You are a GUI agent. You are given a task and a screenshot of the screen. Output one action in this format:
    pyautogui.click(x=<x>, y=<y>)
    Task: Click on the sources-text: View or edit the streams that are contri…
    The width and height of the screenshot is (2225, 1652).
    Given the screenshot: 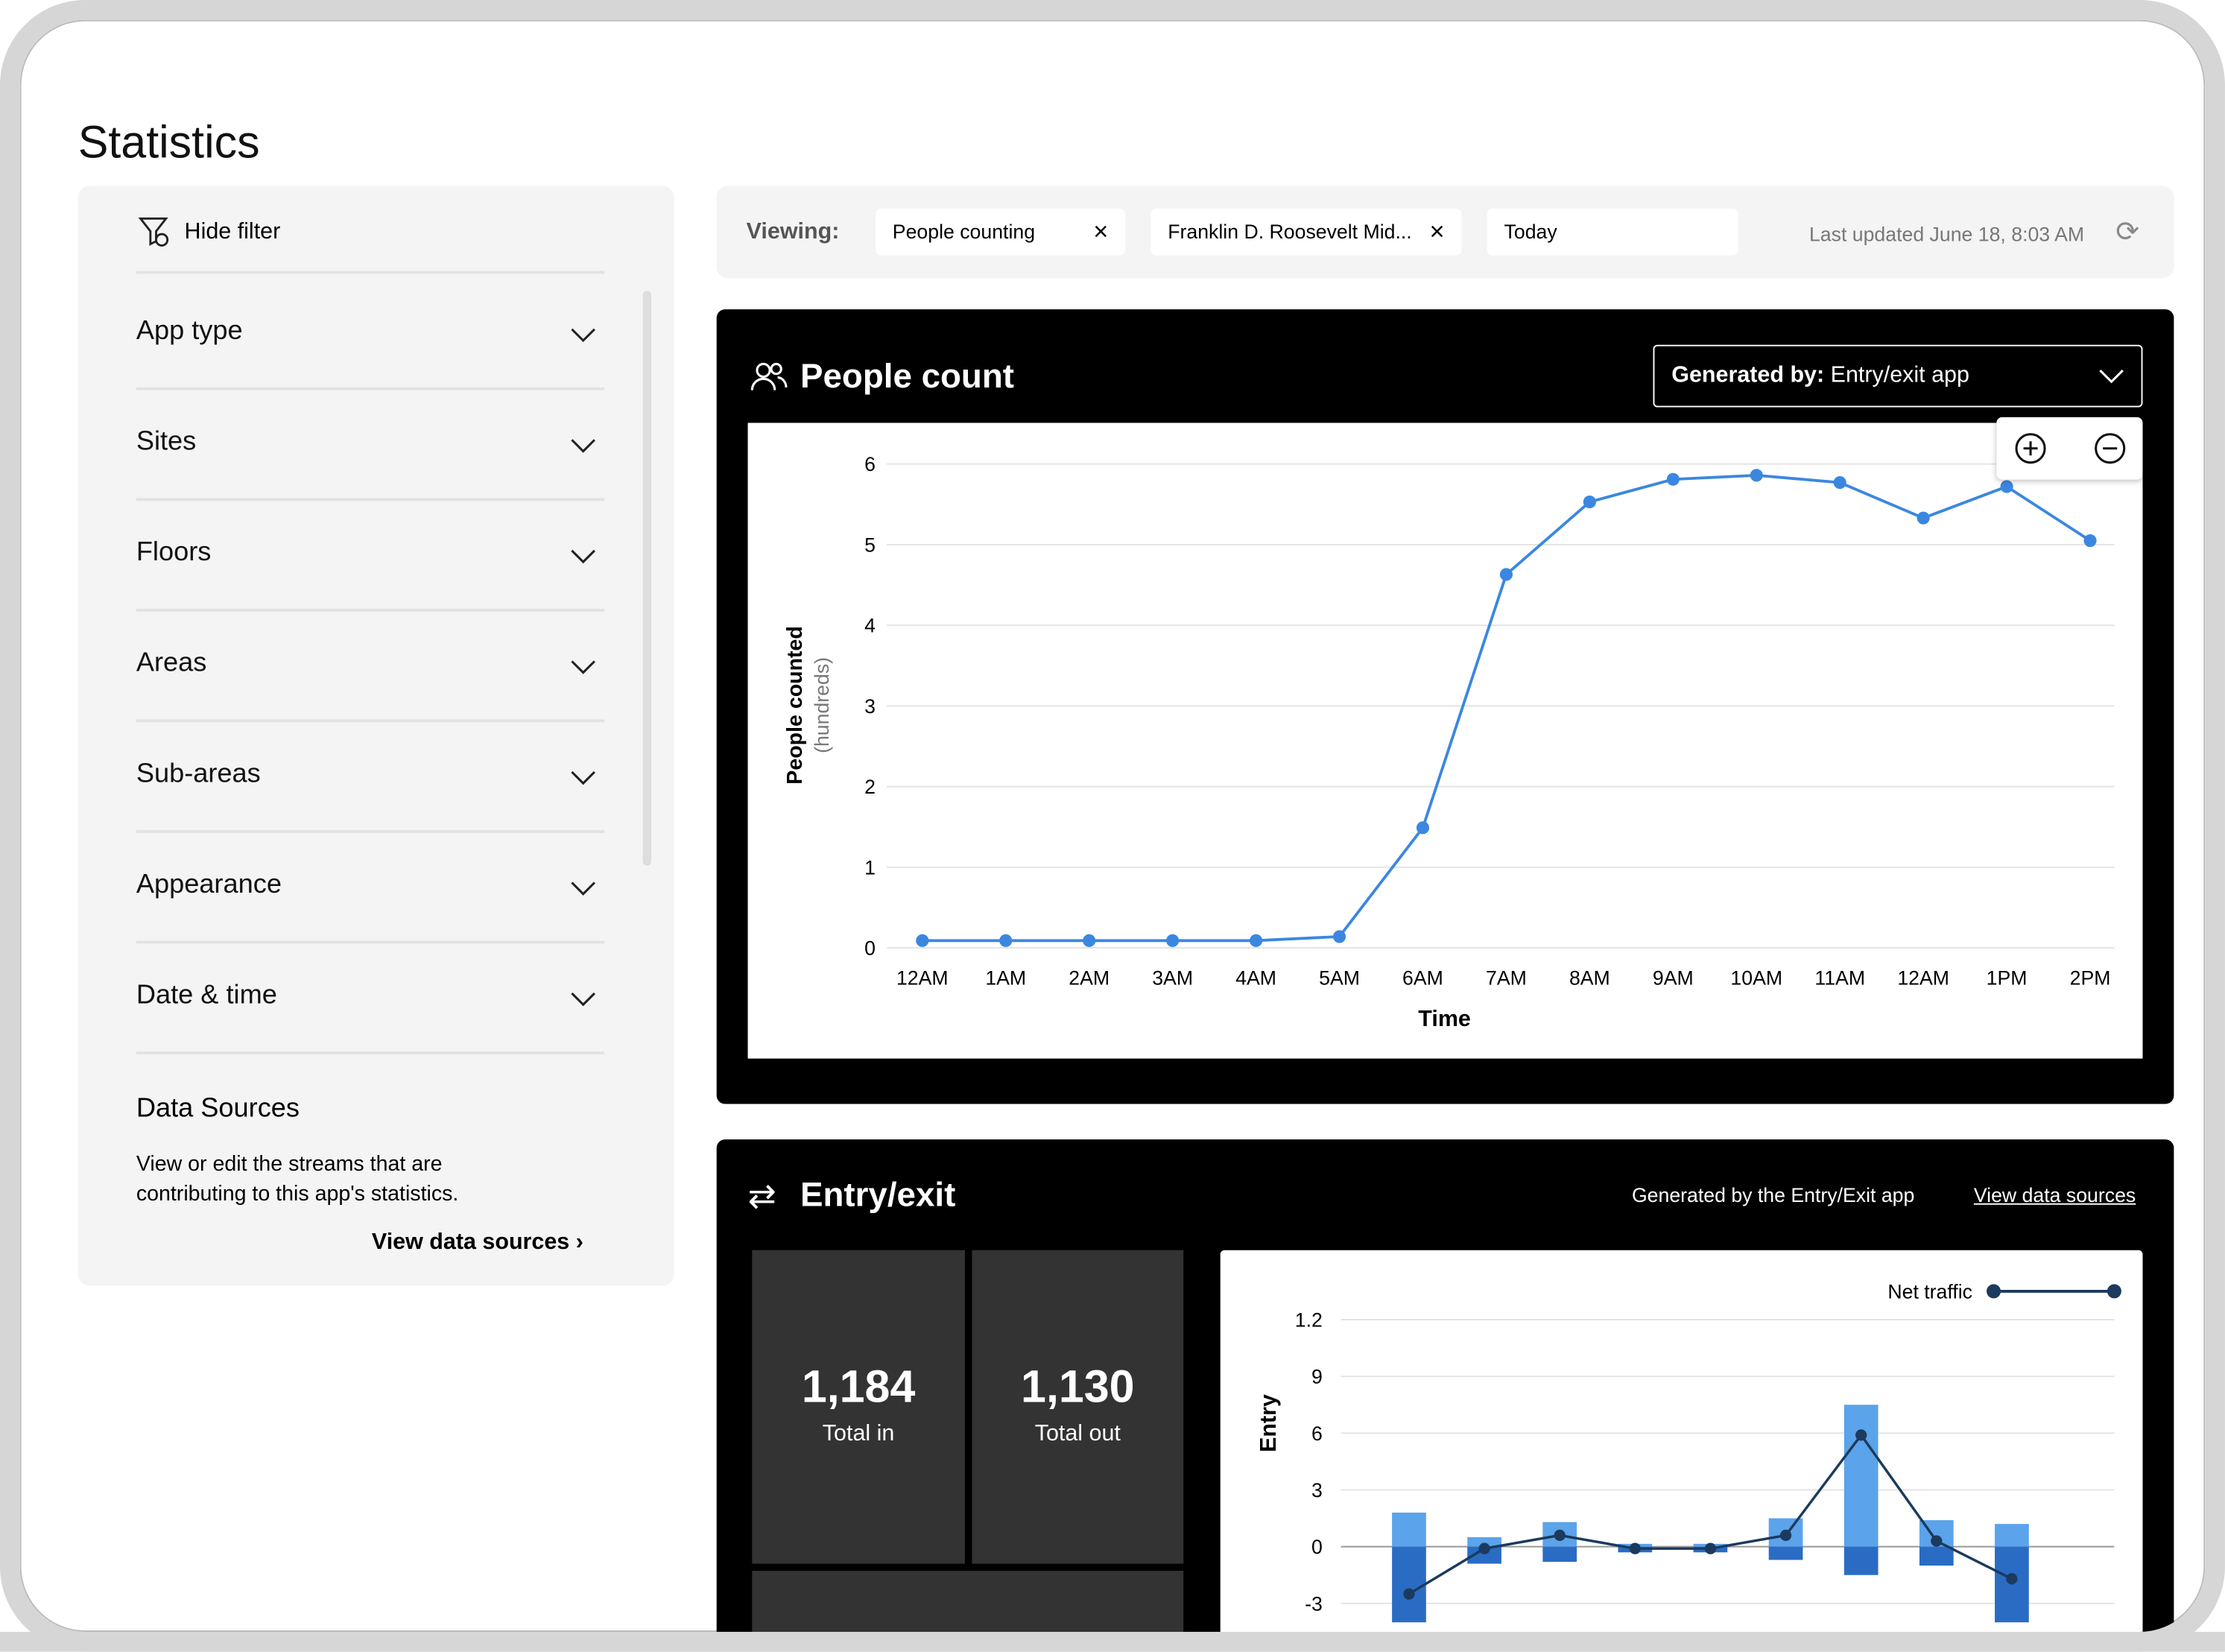 What is the action you would take?
    pyautogui.click(x=297, y=1179)
    